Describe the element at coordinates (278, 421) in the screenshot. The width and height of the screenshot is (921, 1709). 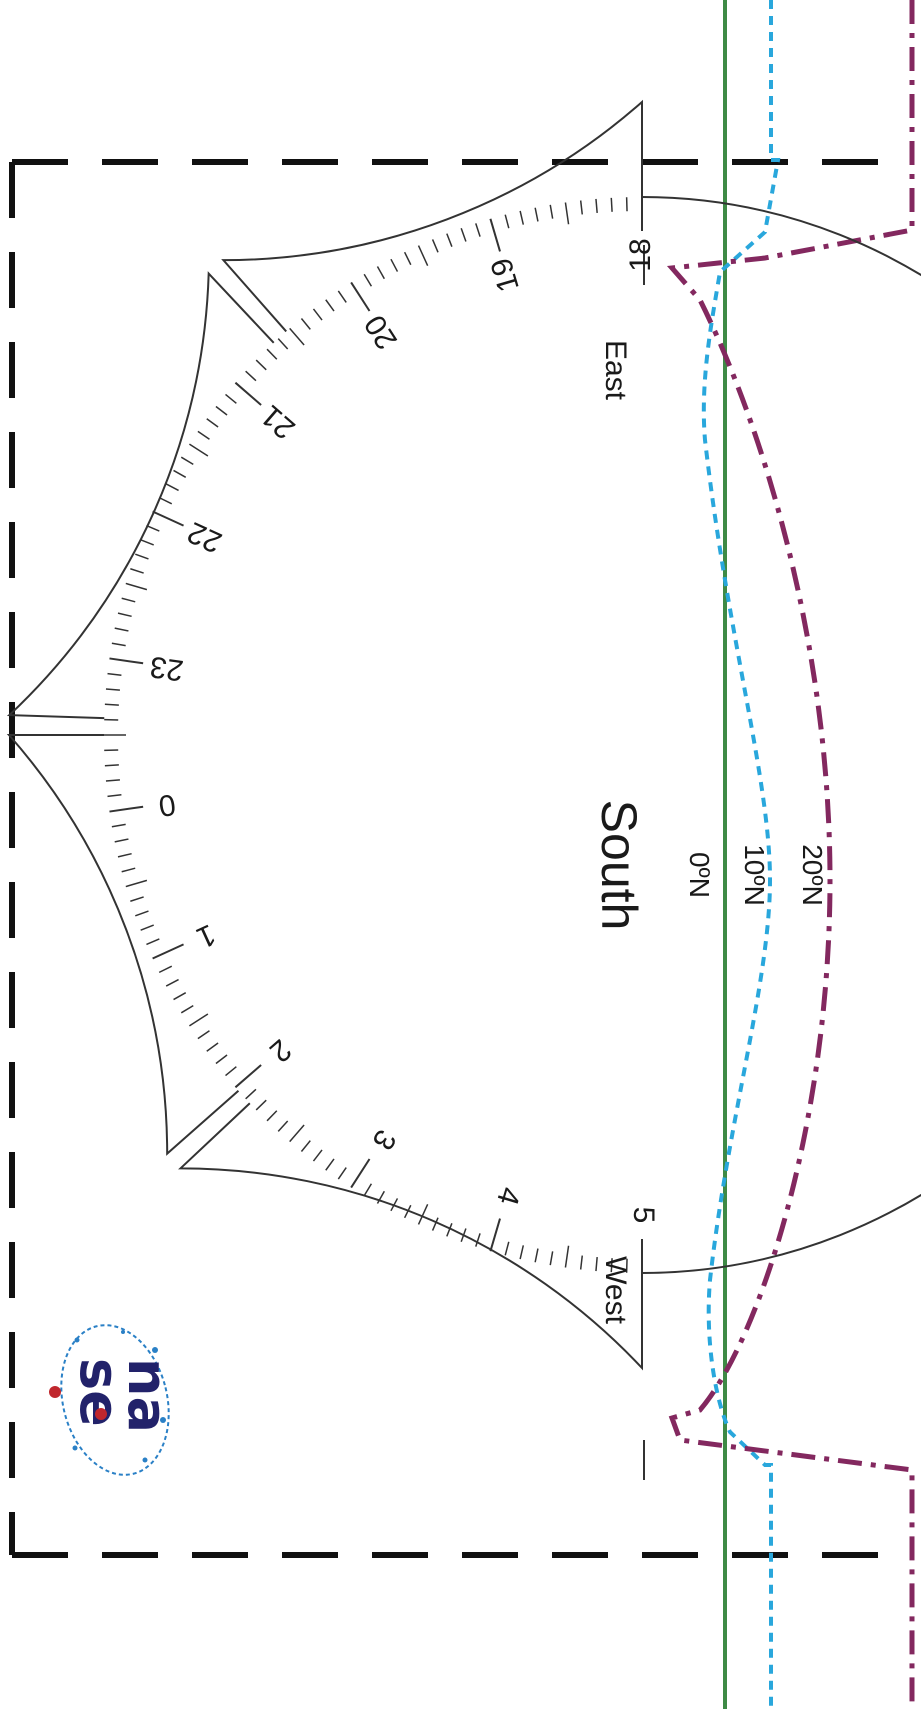
I see `hour-label-21: 21` at that location.